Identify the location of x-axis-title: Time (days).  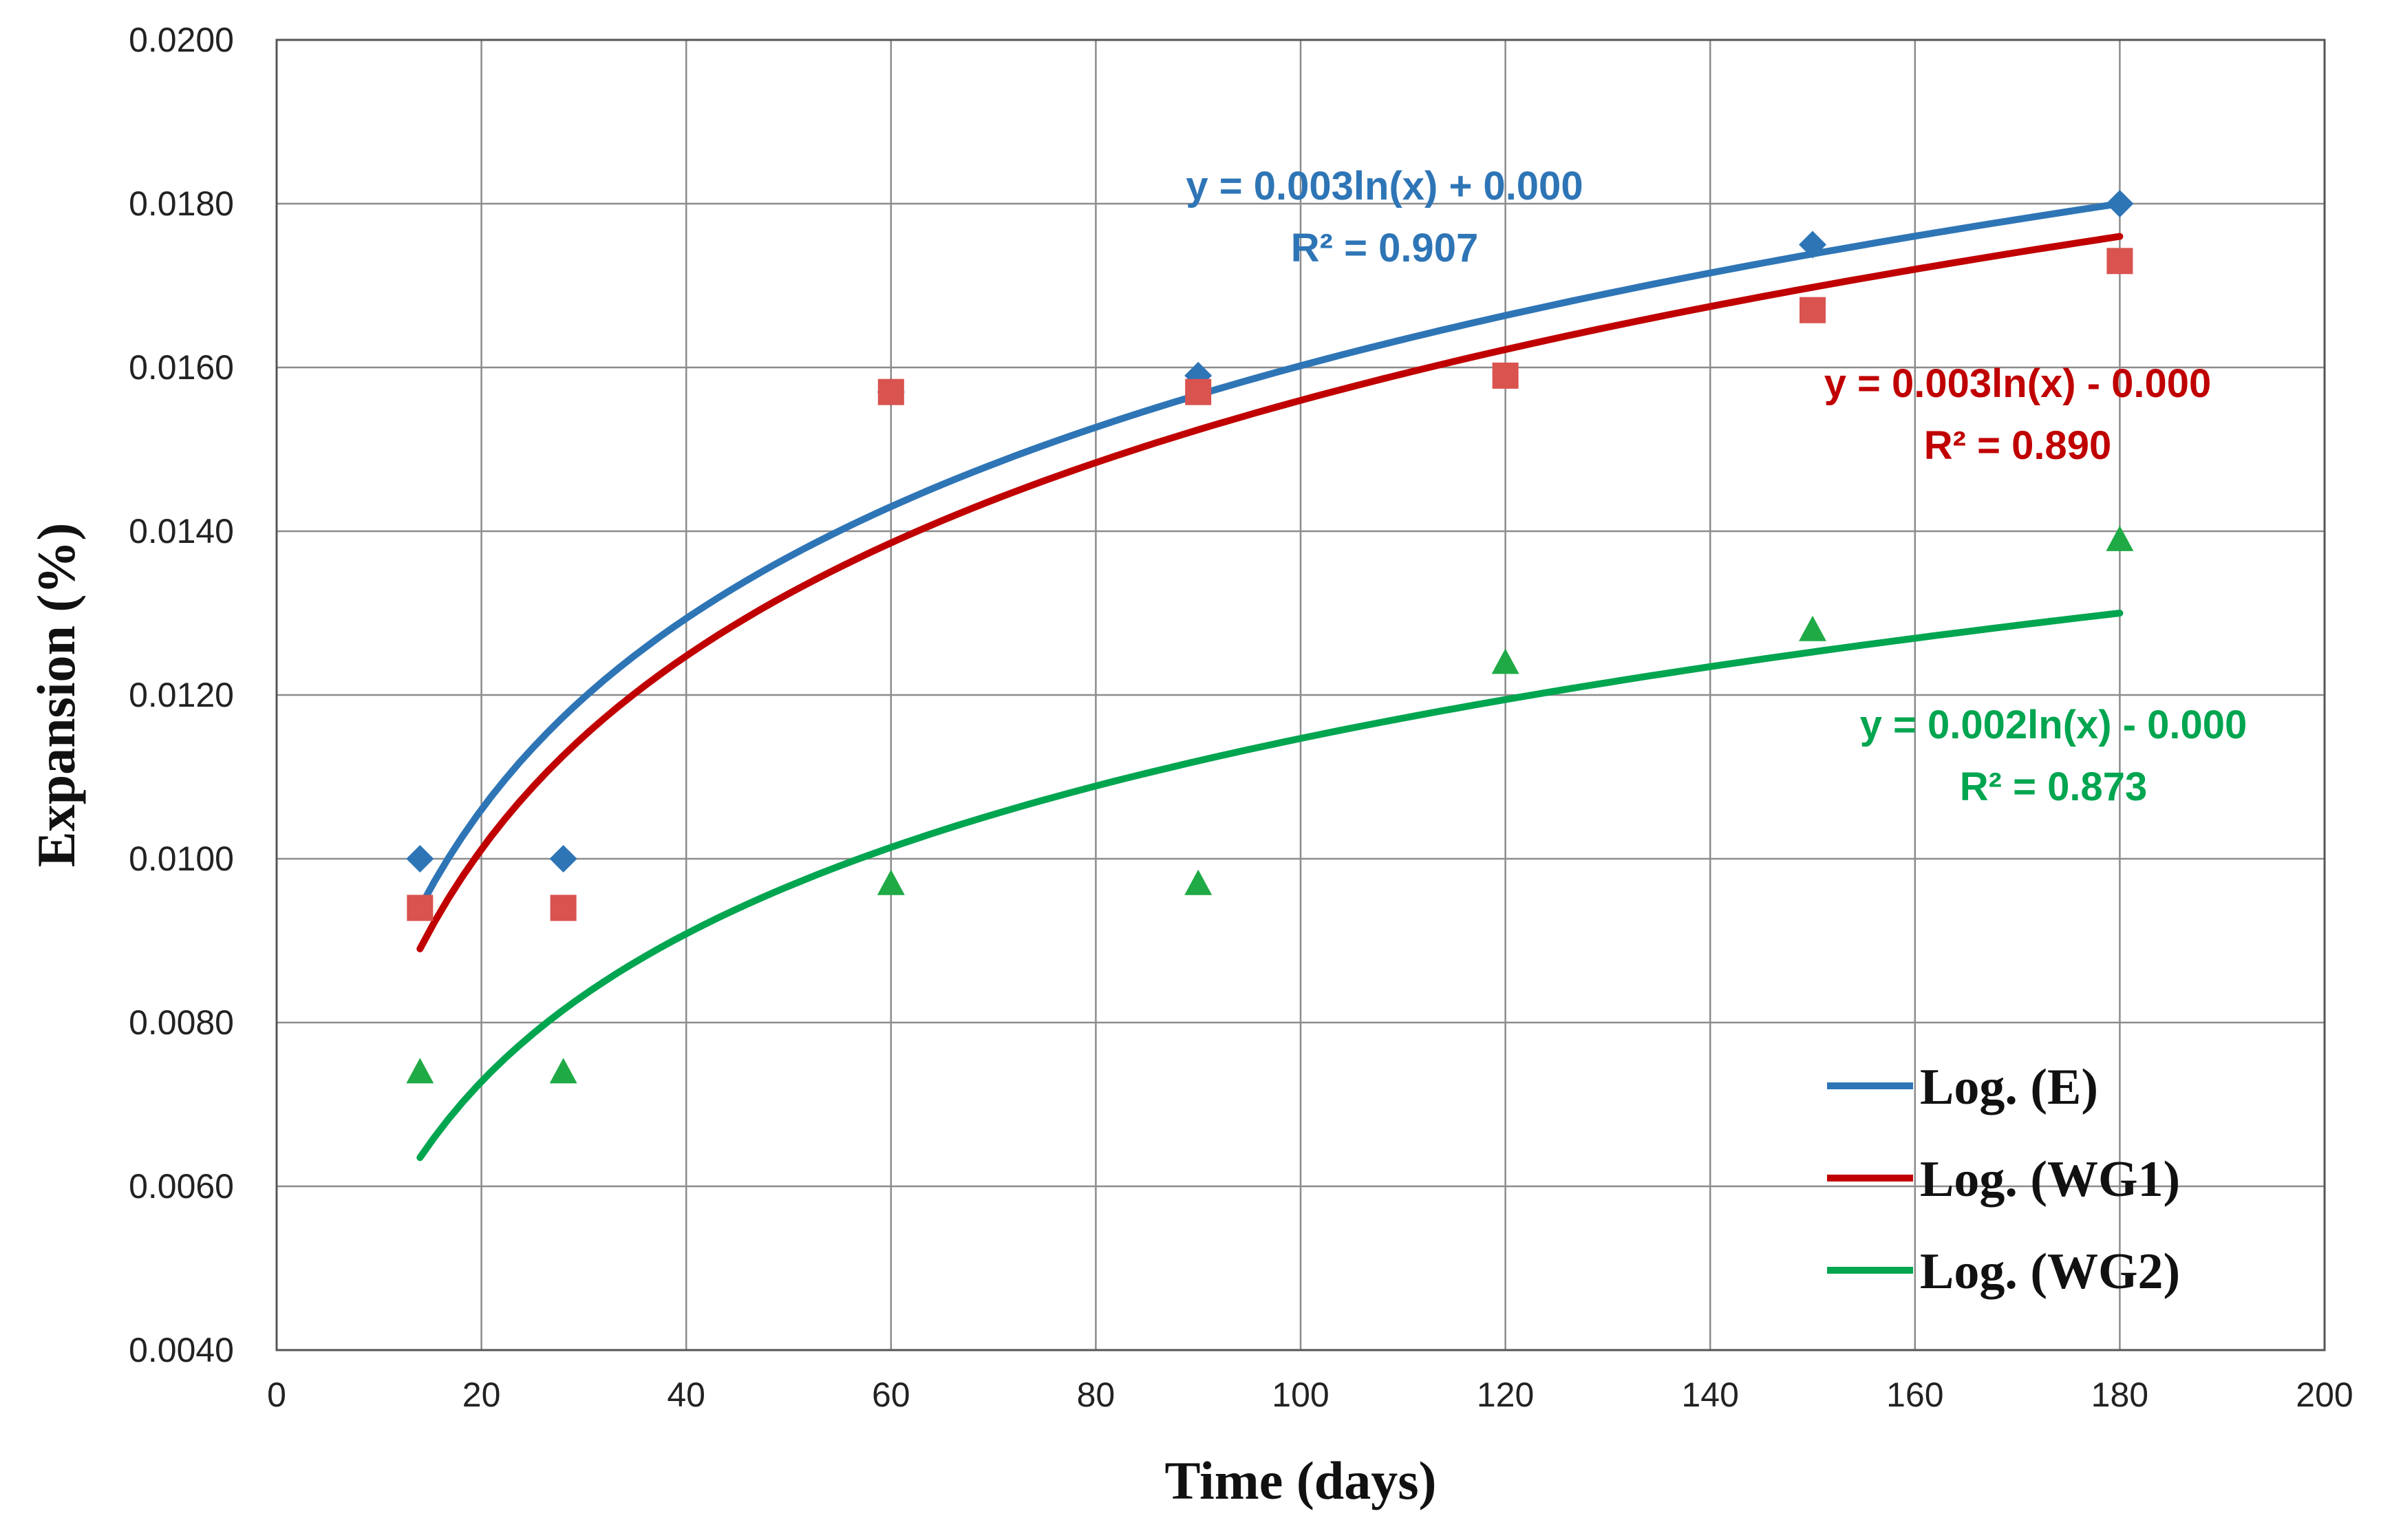
(1300, 1480).